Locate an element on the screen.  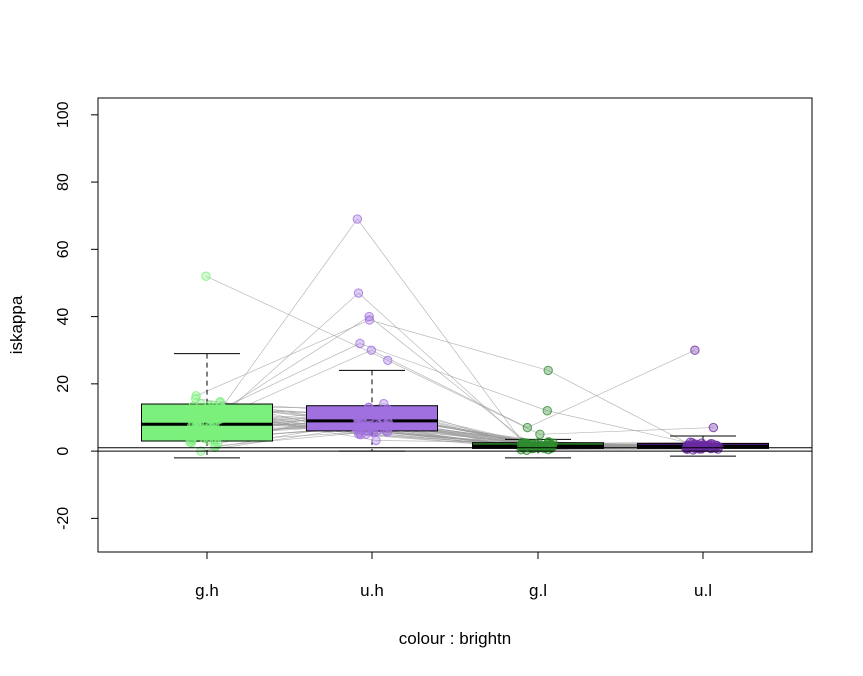
y-tick-label: 40 is located at coordinates (63, 317).